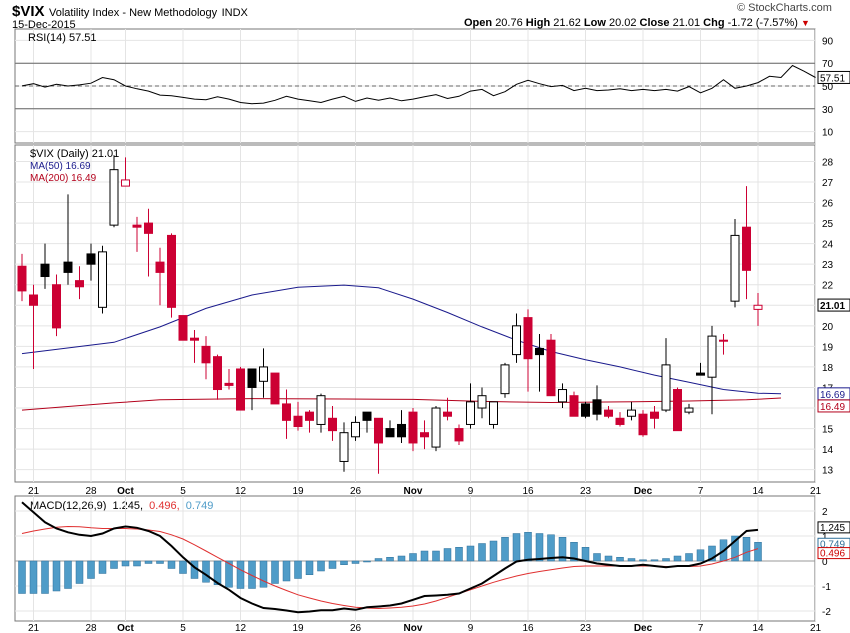 Image resolution: width=850 pixels, height=633 pixels. What do you see at coordinates (594, 23) in the screenshot?
I see `low-label: Low` at bounding box center [594, 23].